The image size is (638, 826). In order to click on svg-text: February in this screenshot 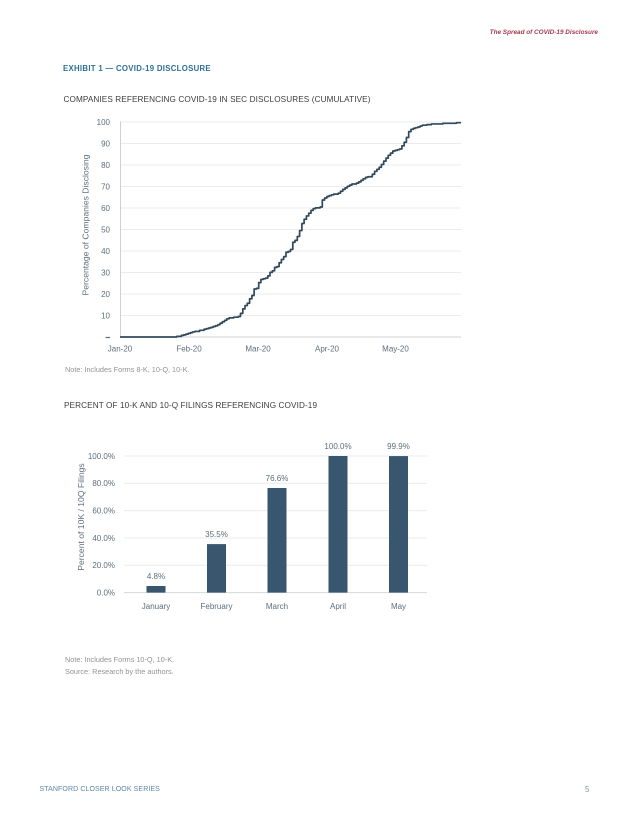, I will do `click(216, 606)`.